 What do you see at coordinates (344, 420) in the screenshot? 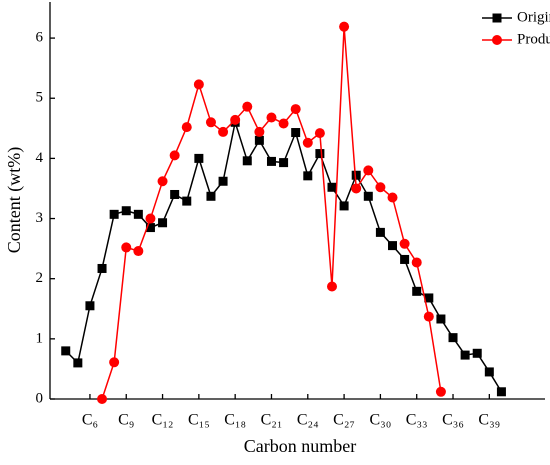
I see `x-tick-label: C₂₇` at bounding box center [344, 420].